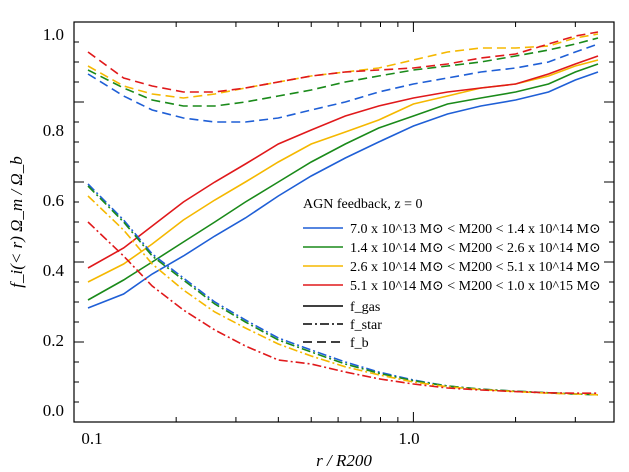 This screenshot has height=472, width=629. I want to click on x-axis-title: r / R200, so click(344, 460).